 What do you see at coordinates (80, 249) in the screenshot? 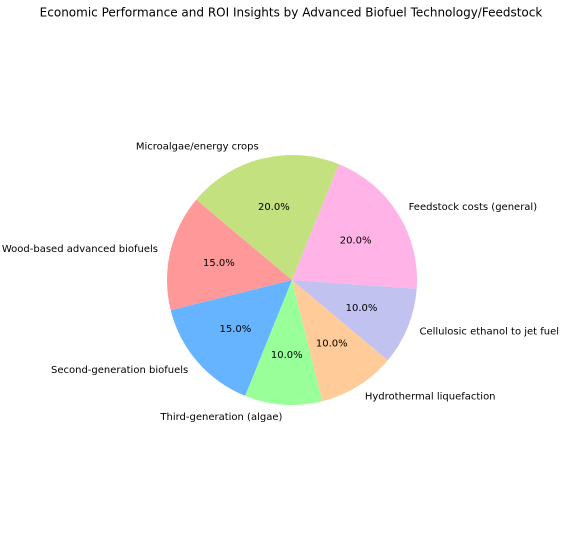
I see `slice-label: Wood-based advanced biofuels` at bounding box center [80, 249].